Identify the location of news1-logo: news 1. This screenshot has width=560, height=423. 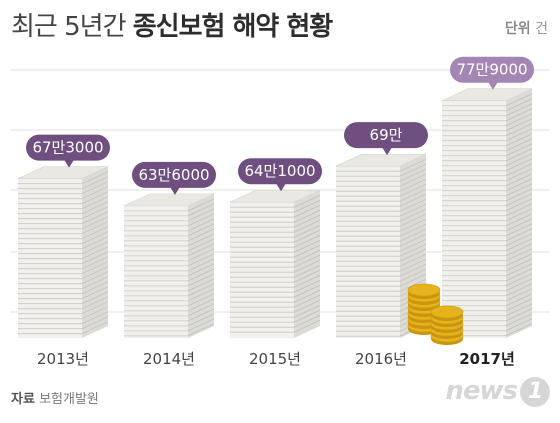
(497, 391).